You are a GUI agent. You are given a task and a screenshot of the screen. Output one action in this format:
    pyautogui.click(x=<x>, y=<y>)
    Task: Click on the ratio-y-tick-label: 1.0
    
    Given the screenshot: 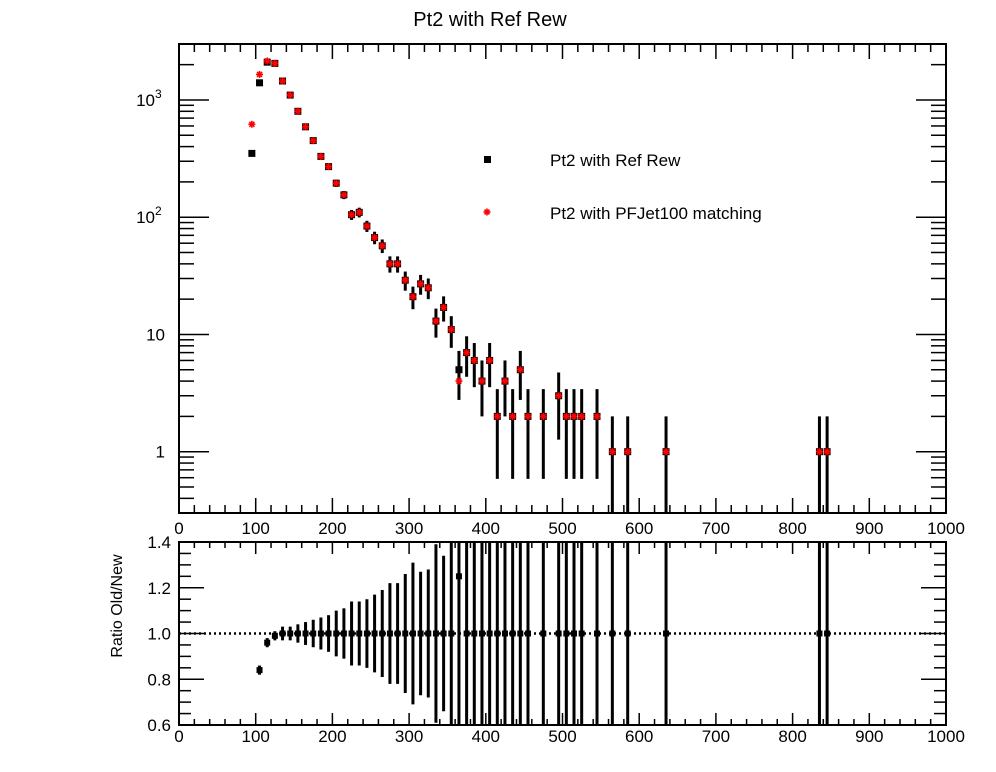 What is the action you would take?
    pyautogui.click(x=159, y=634)
    